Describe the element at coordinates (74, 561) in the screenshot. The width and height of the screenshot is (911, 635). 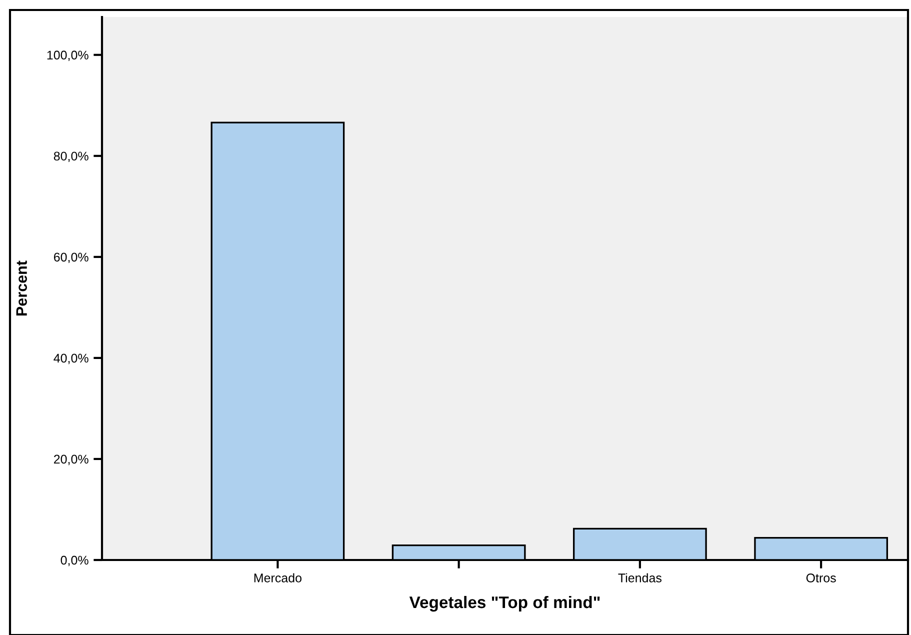
I see `y-tick-label: 0,0%` at that location.